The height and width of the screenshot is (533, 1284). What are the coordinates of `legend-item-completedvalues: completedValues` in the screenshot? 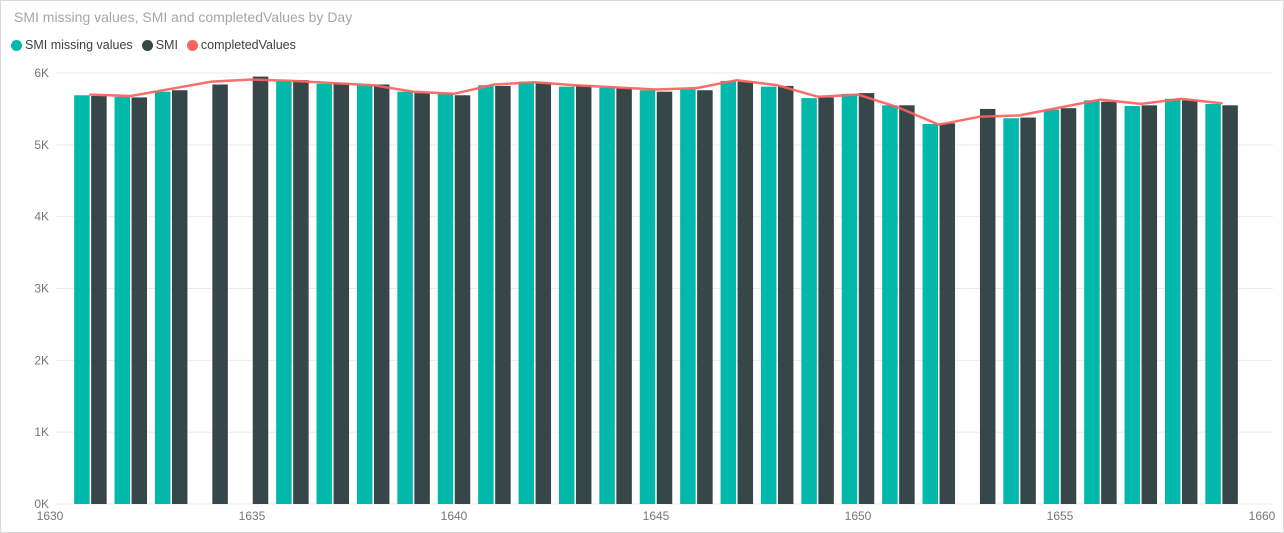 It's located at (241, 45).